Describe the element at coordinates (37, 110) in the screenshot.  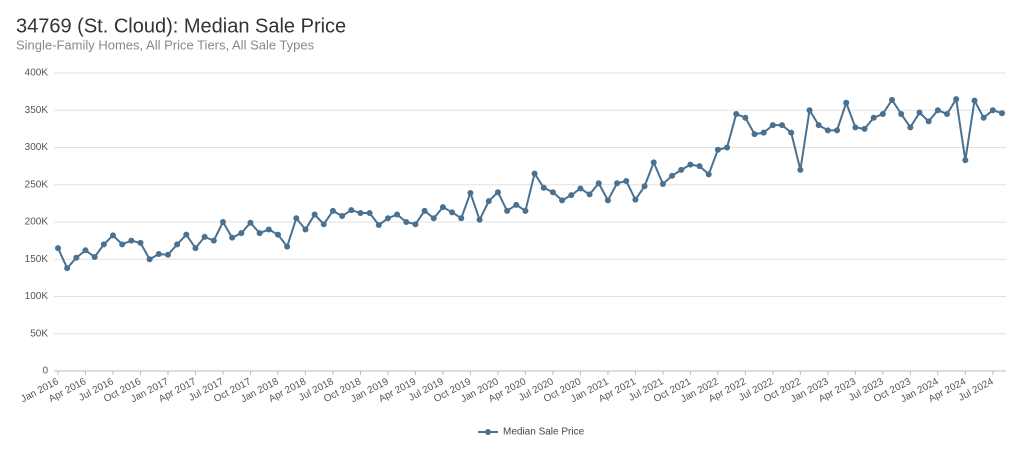
I see `y-tick-label: 350K` at that location.